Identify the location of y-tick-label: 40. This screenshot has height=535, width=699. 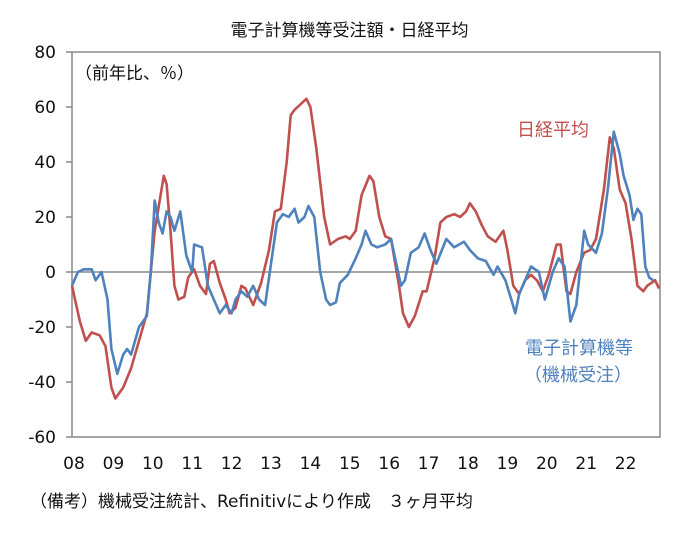
(45, 163).